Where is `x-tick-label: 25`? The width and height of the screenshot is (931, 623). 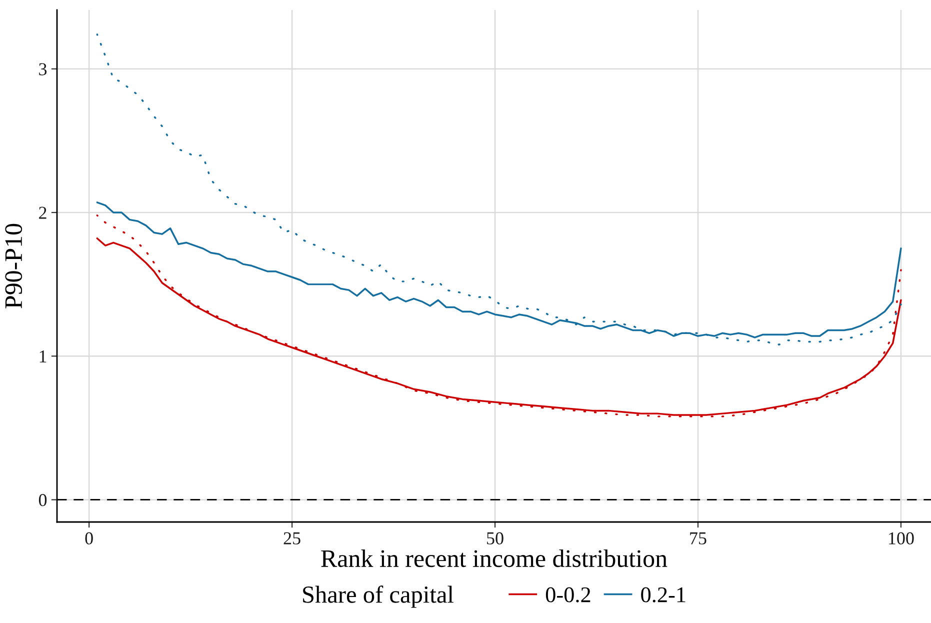 x-tick-label: 25 is located at coordinates (292, 538).